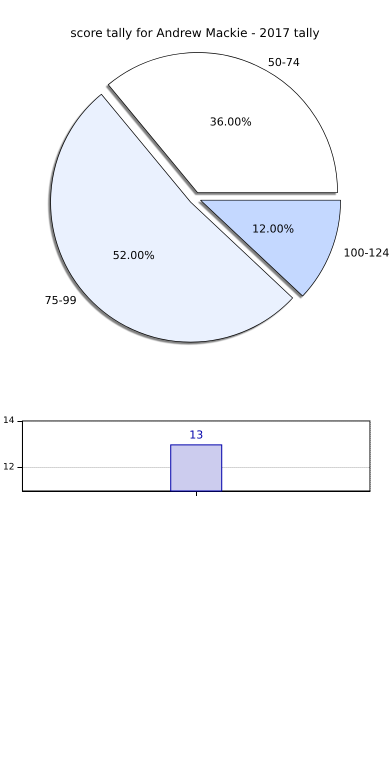  I want to click on slice-label: 75-99, so click(60, 301).